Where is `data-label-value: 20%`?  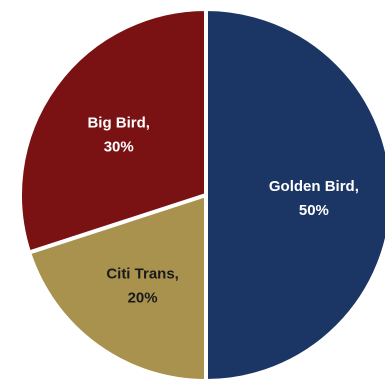
data-label-value: 20% is located at coordinates (143, 297).